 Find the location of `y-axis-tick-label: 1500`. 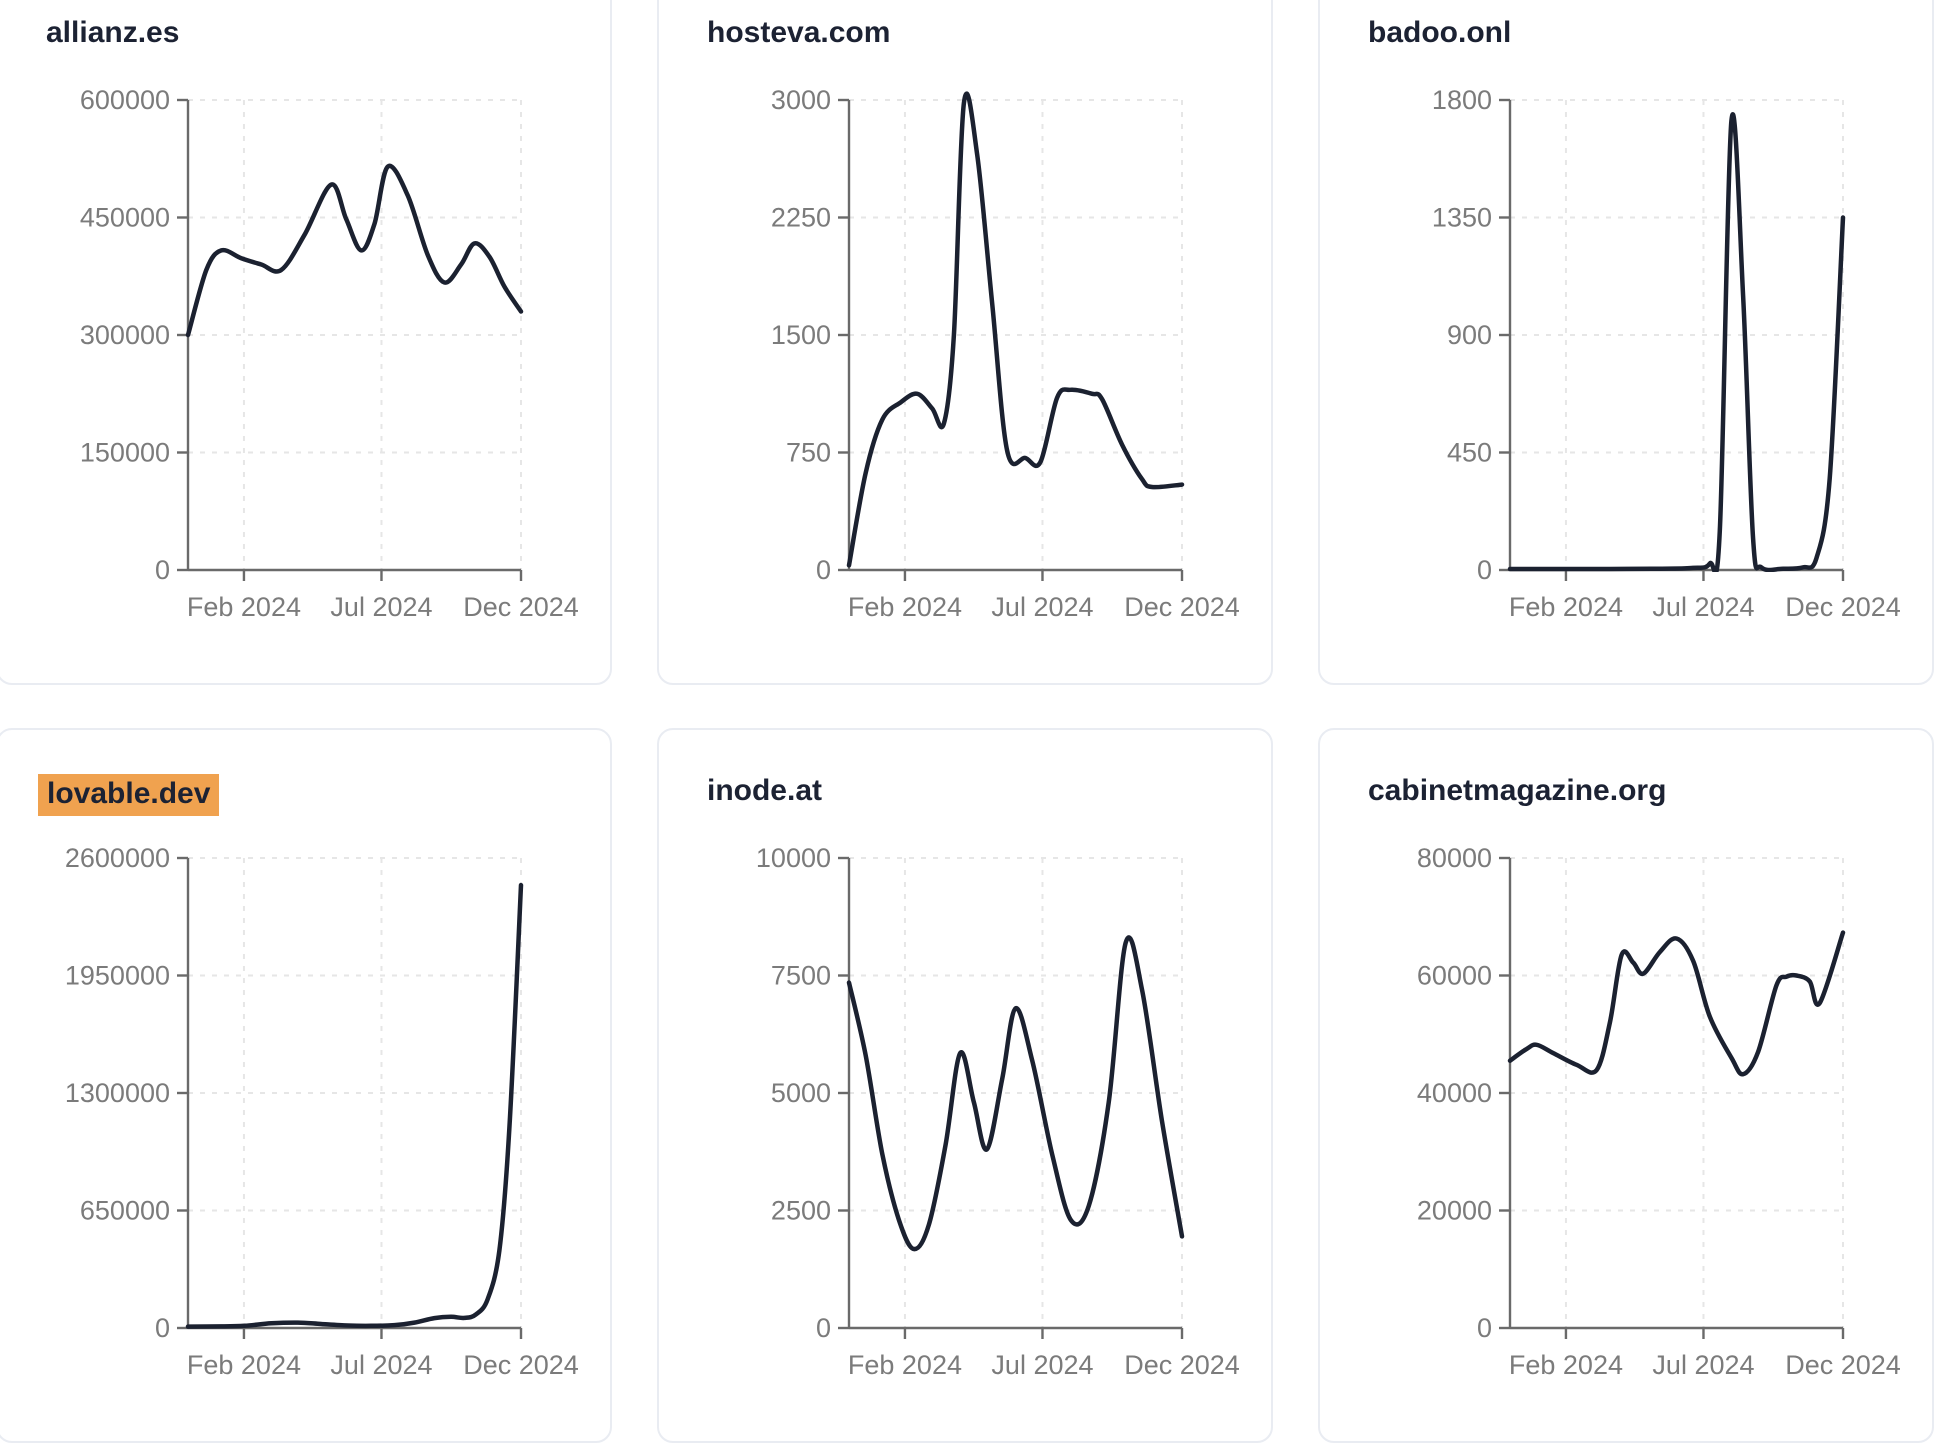

y-axis-tick-label: 1500 is located at coordinates (801, 335).